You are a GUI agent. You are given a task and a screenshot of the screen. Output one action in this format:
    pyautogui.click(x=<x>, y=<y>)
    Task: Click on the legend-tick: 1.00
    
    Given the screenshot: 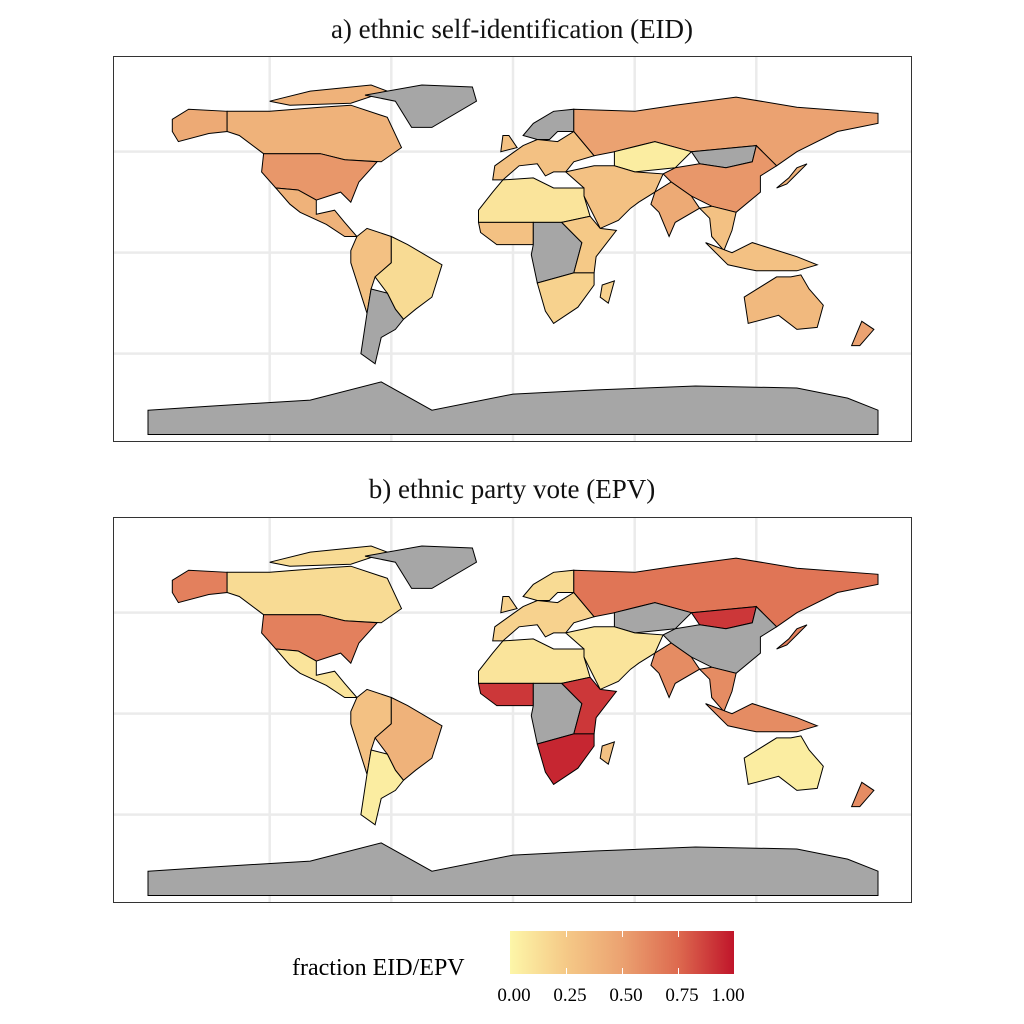 What is the action you would take?
    pyautogui.click(x=728, y=995)
    